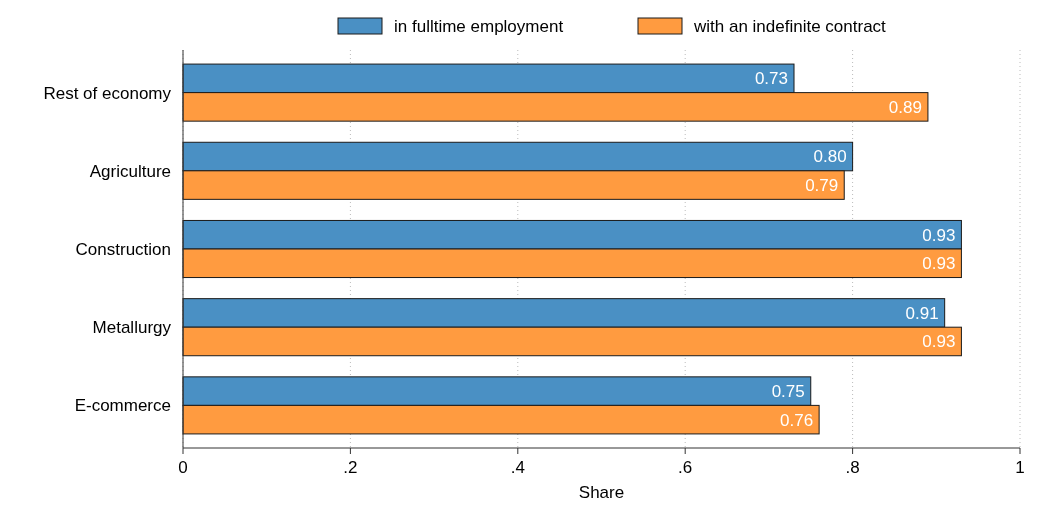  What do you see at coordinates (122, 406) in the screenshot?
I see `y-tick-label: E-commerce` at bounding box center [122, 406].